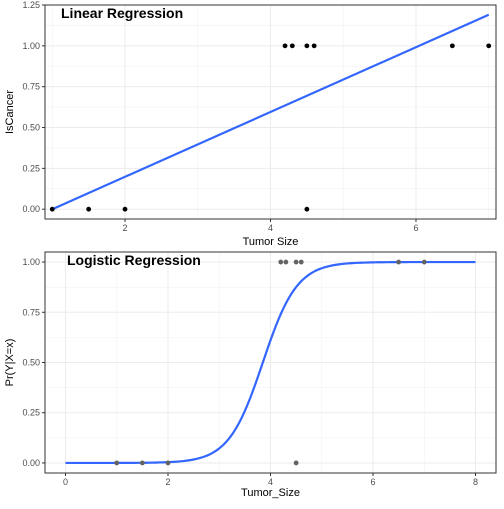  What do you see at coordinates (271, 242) in the screenshot?
I see `x-axis-title: Tumor Size` at bounding box center [271, 242].